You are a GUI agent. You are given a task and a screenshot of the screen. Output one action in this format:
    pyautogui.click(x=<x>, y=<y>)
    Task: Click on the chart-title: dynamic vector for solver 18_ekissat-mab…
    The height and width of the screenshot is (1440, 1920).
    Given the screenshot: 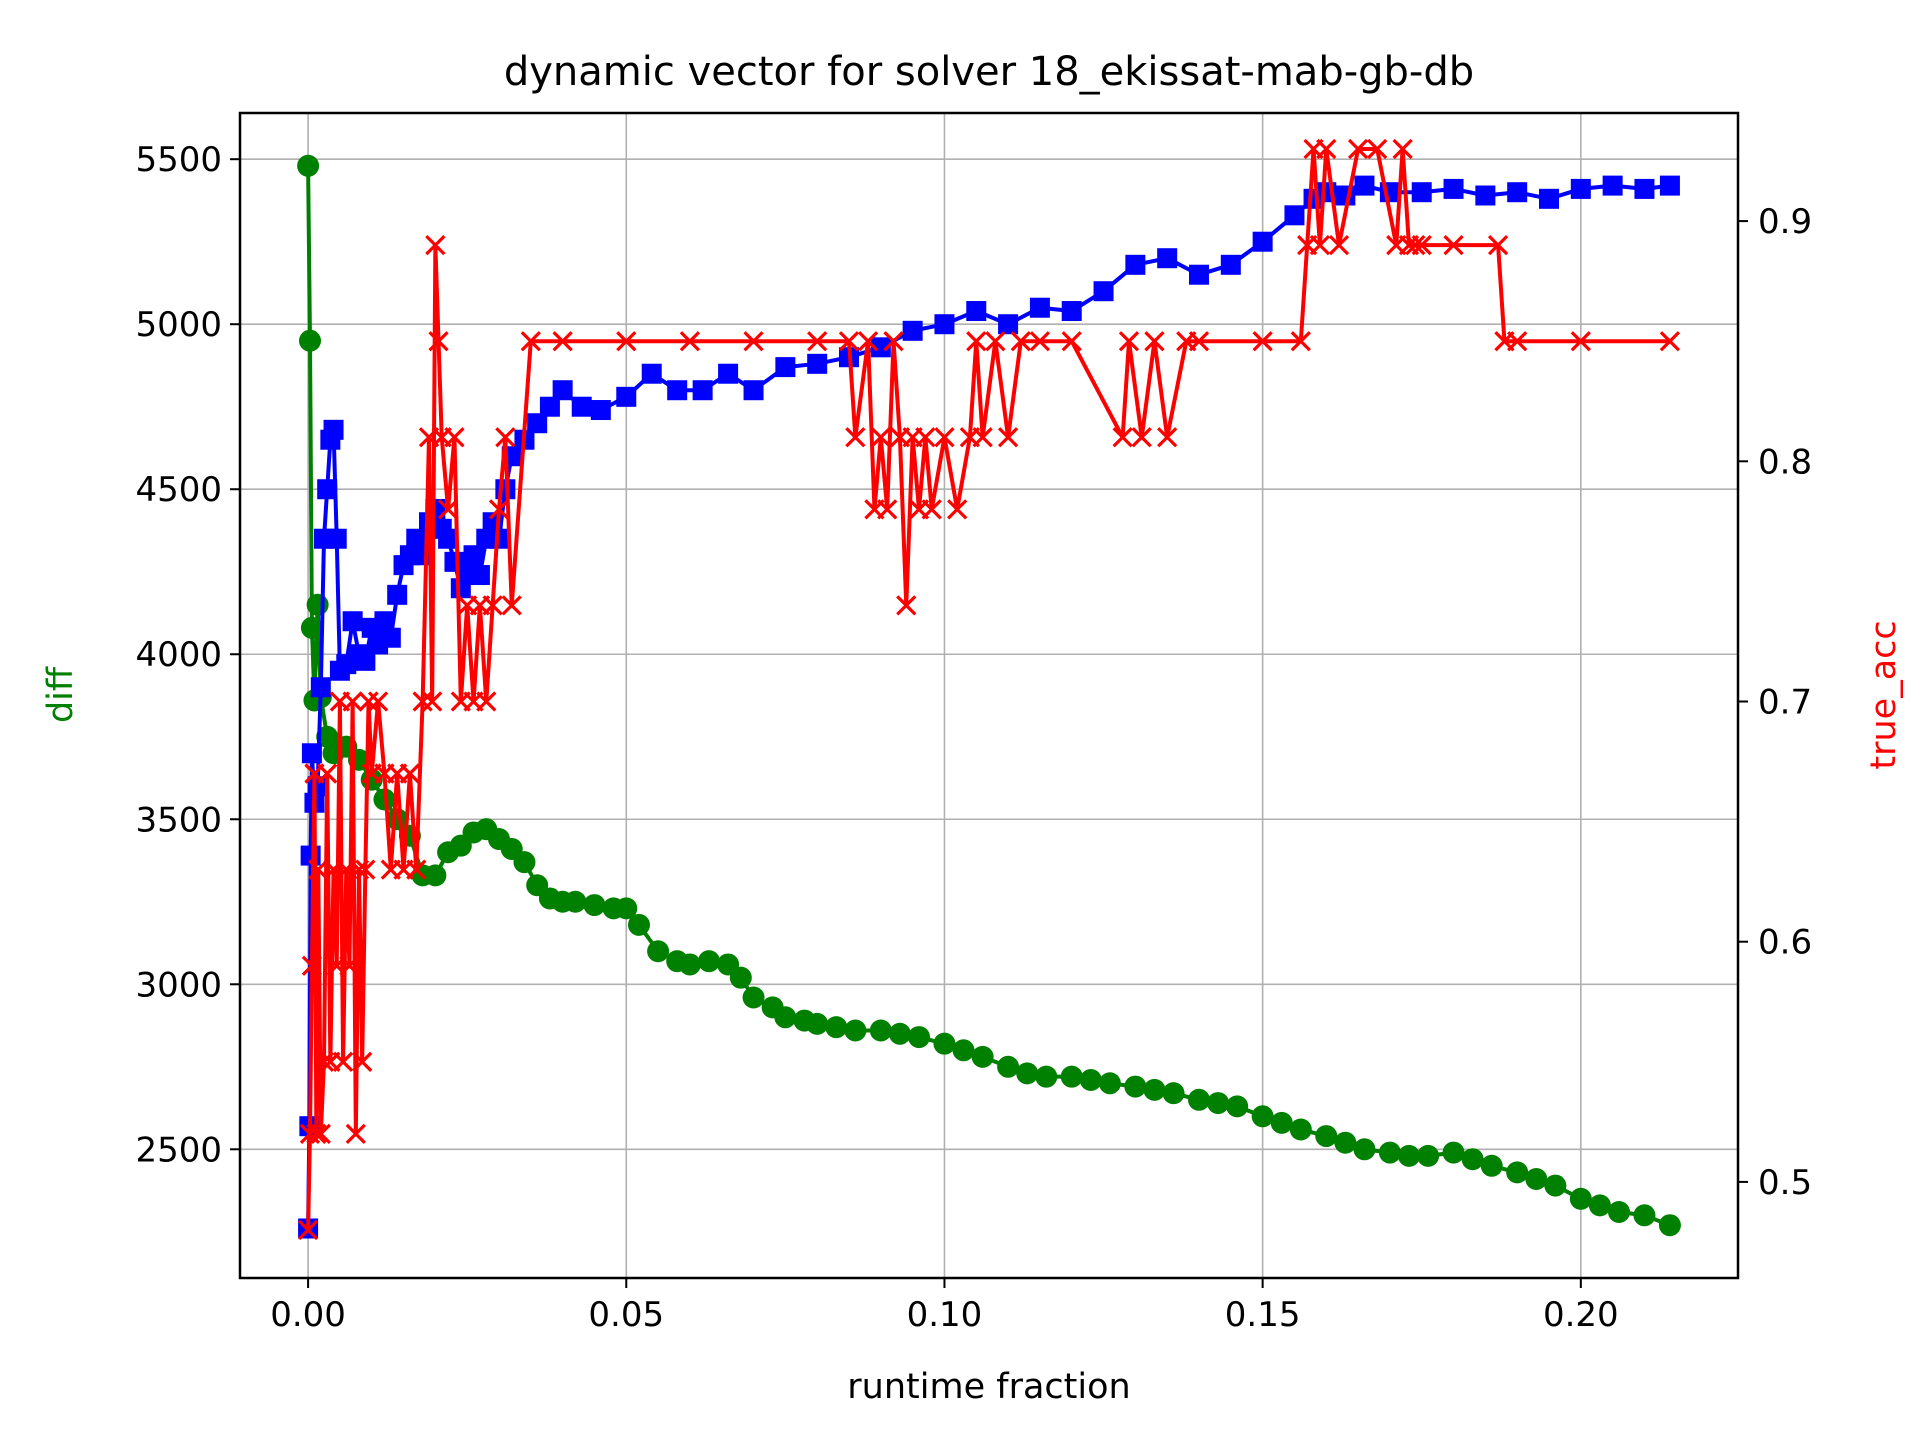 What is the action you would take?
    pyautogui.click(x=989, y=72)
    